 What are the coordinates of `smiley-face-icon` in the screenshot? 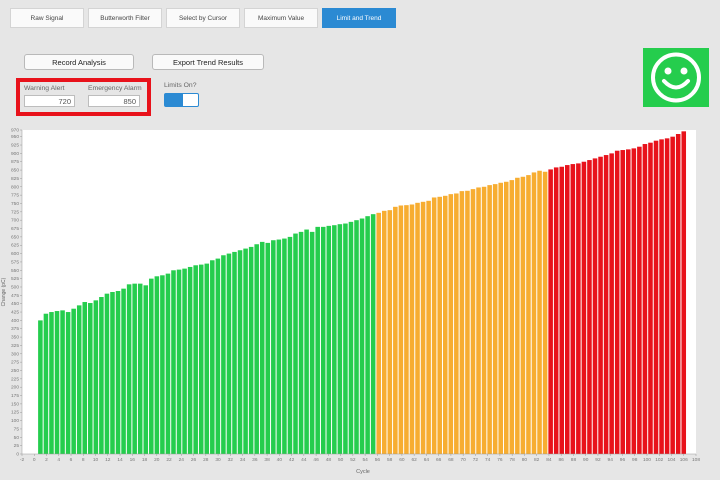 It's located at (676, 77).